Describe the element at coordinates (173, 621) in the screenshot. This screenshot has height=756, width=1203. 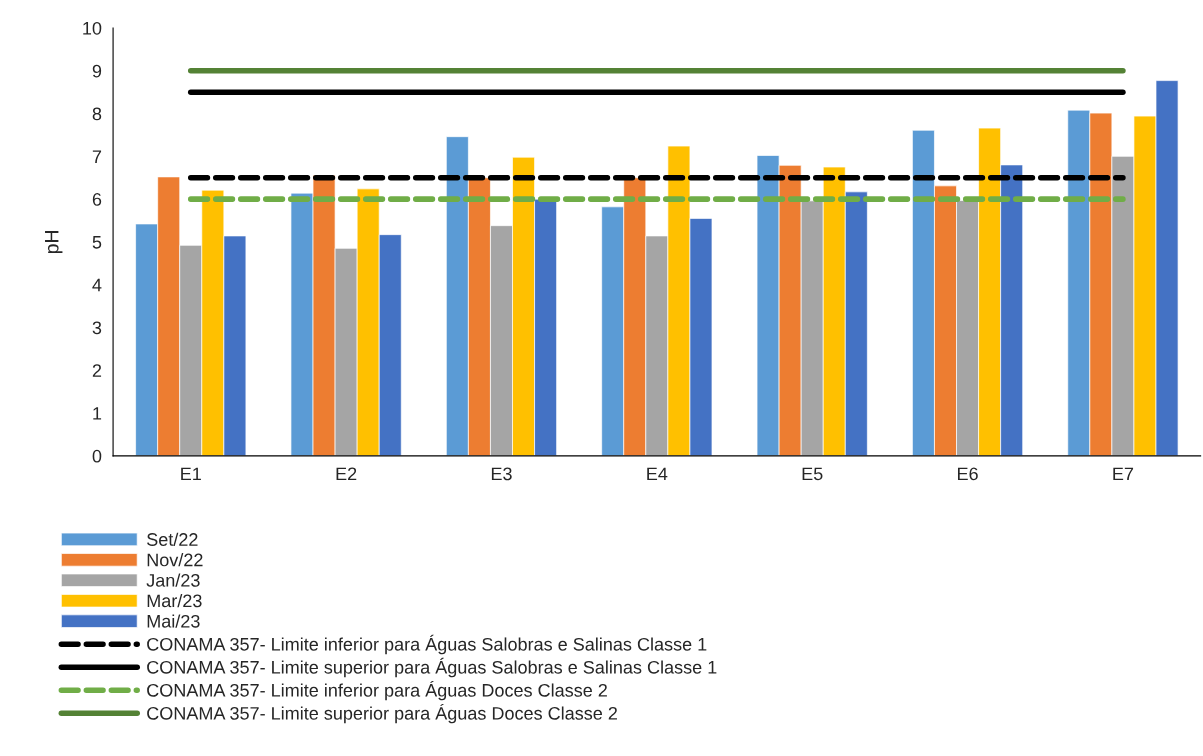
I see `legend-label: Mai/23` at that location.